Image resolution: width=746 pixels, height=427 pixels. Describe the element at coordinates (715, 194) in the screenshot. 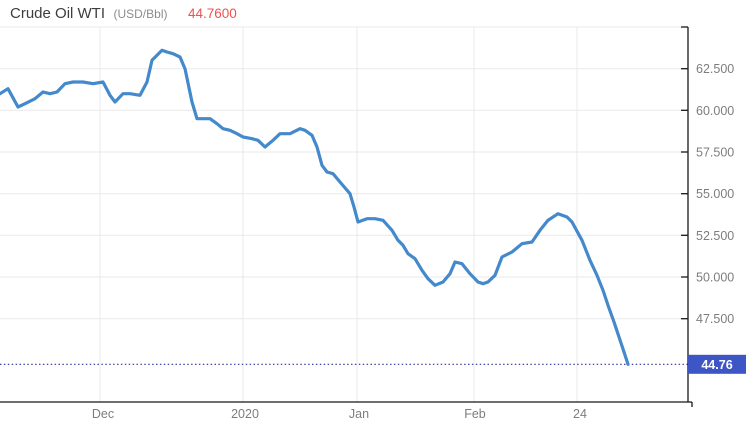

I see `y-axis-label: 55.000` at that location.